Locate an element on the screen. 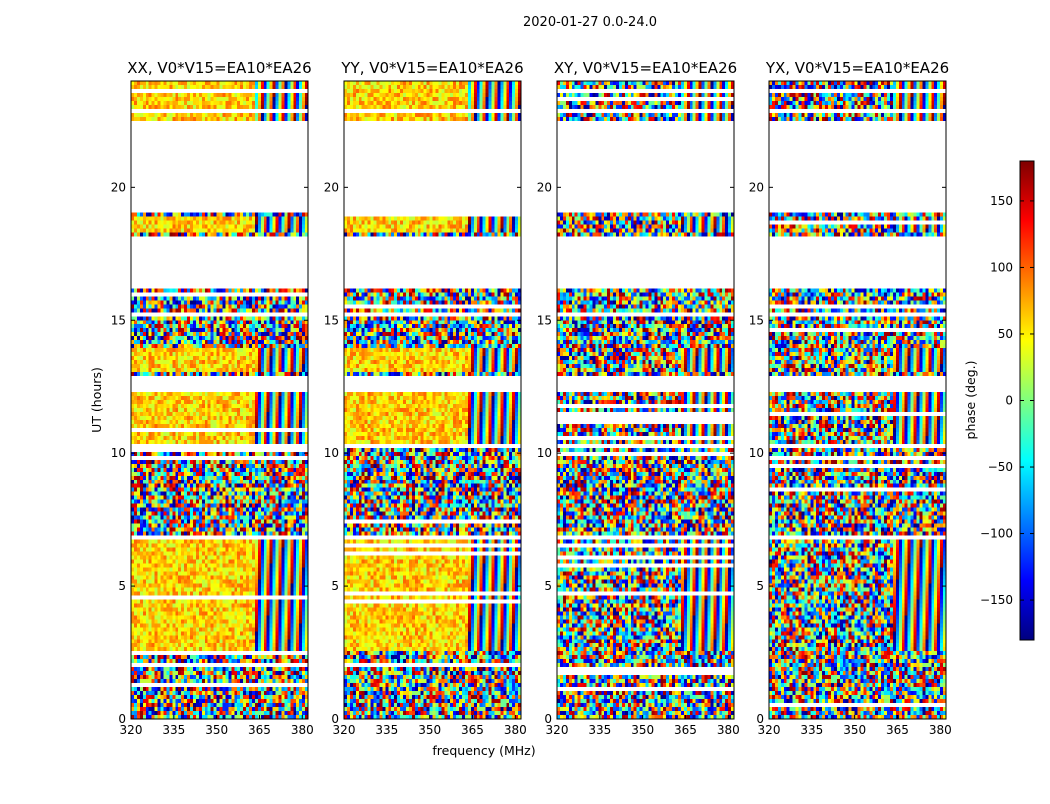 This screenshot has height=804, width=1050. y-axis-label: UT (hours) is located at coordinates (96, 400).